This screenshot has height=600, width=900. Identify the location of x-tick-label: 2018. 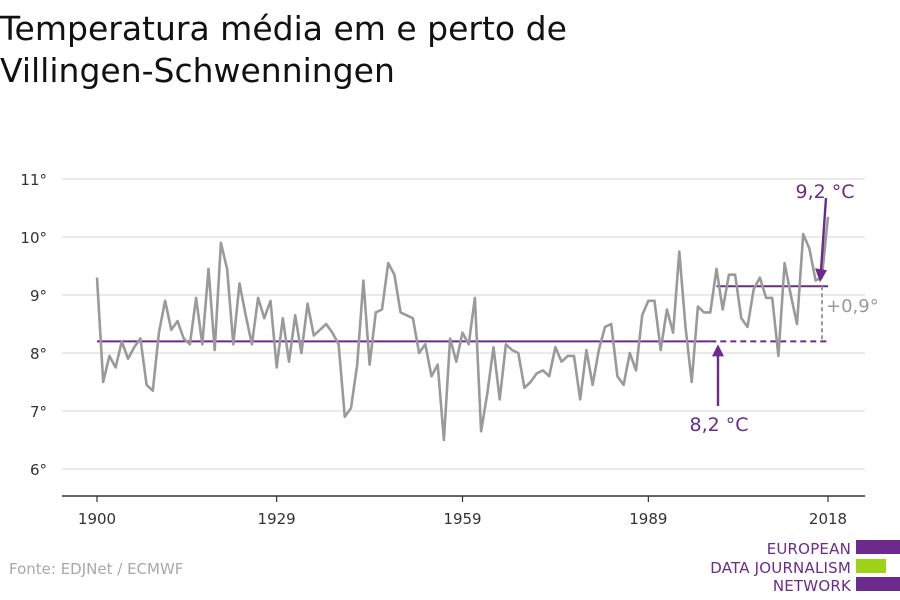
(828, 519).